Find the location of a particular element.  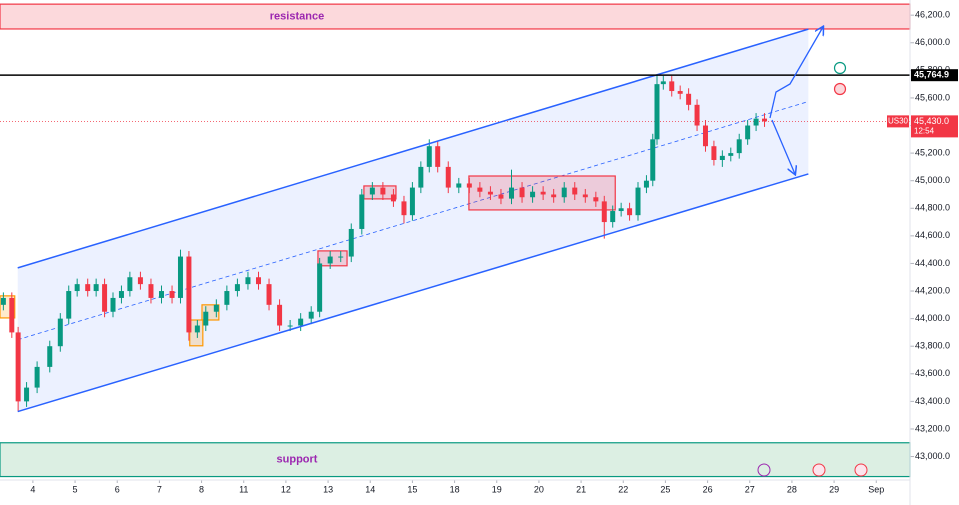

last-price-label: 45,430.0 is located at coordinates (931, 121).